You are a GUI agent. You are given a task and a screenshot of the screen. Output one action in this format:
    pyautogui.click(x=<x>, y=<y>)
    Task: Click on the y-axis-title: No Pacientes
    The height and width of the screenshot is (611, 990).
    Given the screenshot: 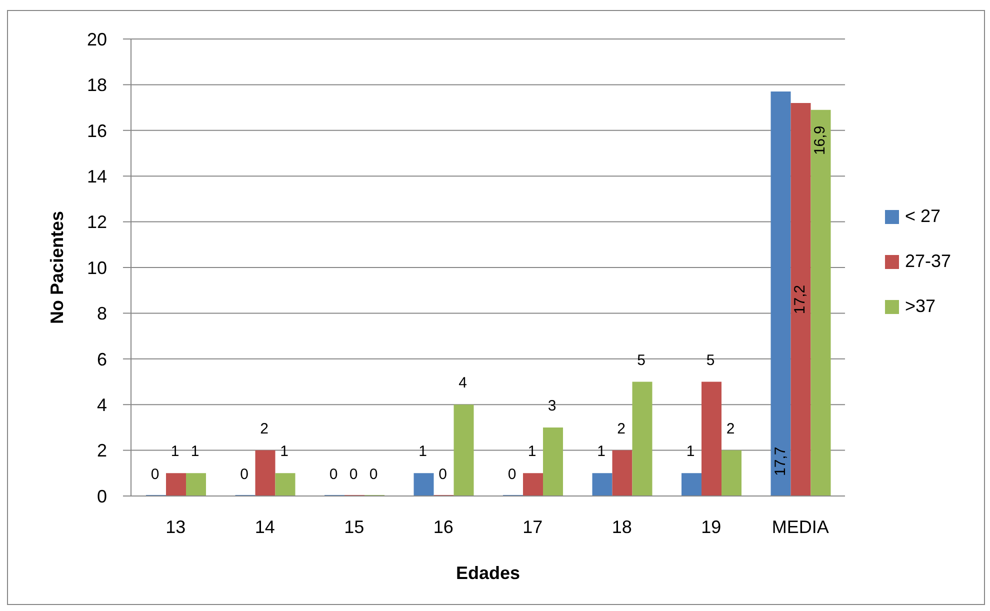 What is the action you would take?
    pyautogui.click(x=57, y=267)
    